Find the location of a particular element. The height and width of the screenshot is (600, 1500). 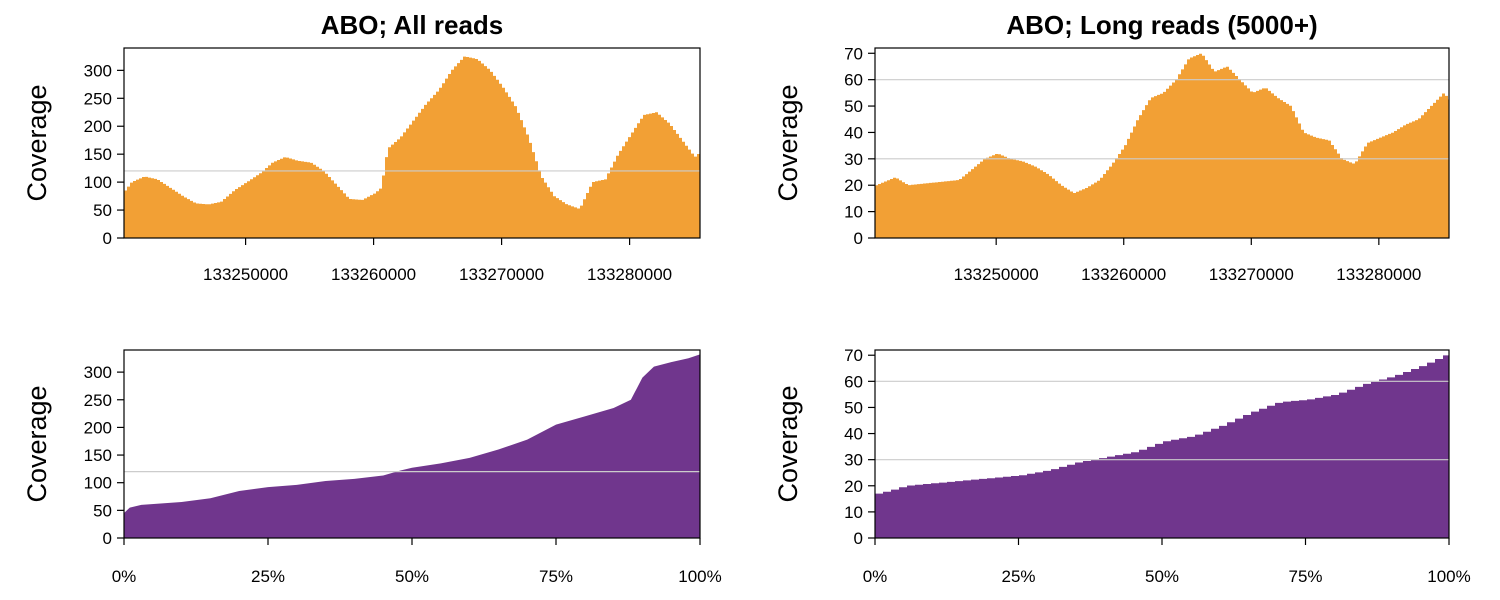

panel-title: ABO; Long reads (5000+) is located at coordinates (1161, 25).